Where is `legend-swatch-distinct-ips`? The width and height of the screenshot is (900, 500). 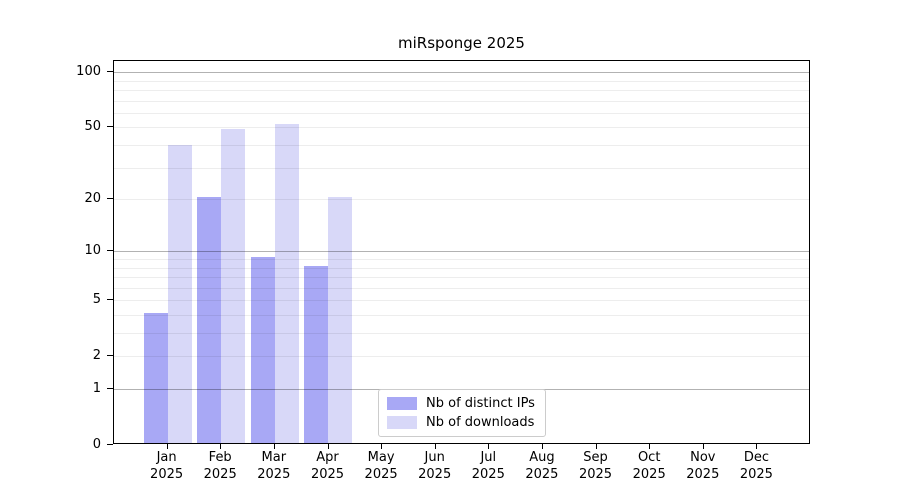
legend-swatch-distinct-ips is located at coordinates (402, 403).